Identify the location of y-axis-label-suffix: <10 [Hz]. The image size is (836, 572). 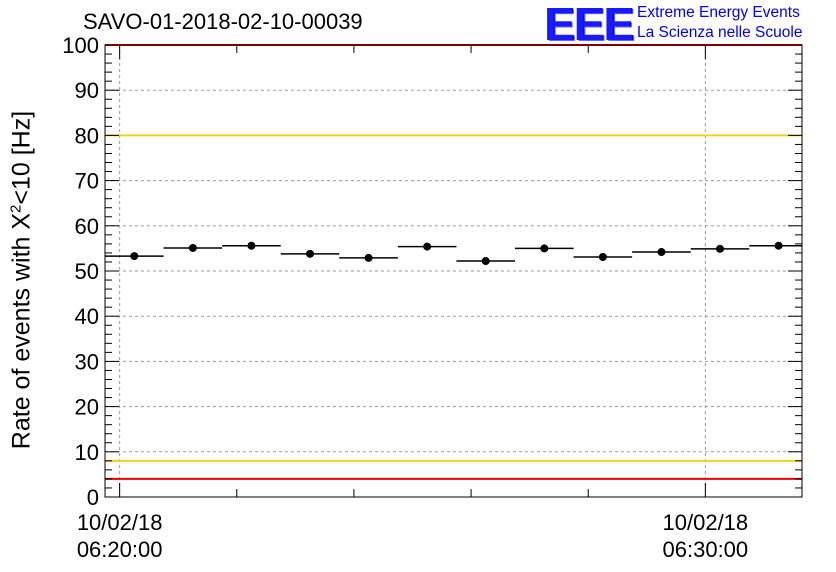
(21, 157).